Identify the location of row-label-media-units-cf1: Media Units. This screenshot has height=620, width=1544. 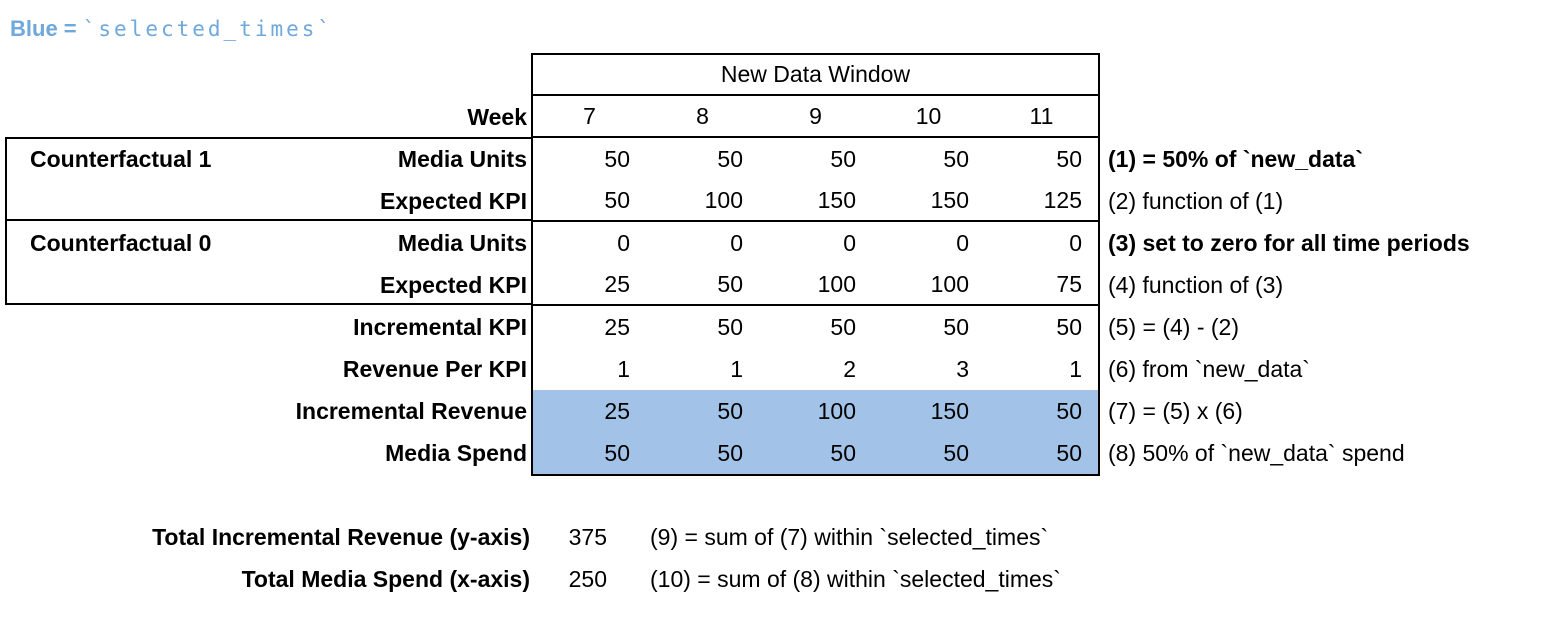
(462, 159).